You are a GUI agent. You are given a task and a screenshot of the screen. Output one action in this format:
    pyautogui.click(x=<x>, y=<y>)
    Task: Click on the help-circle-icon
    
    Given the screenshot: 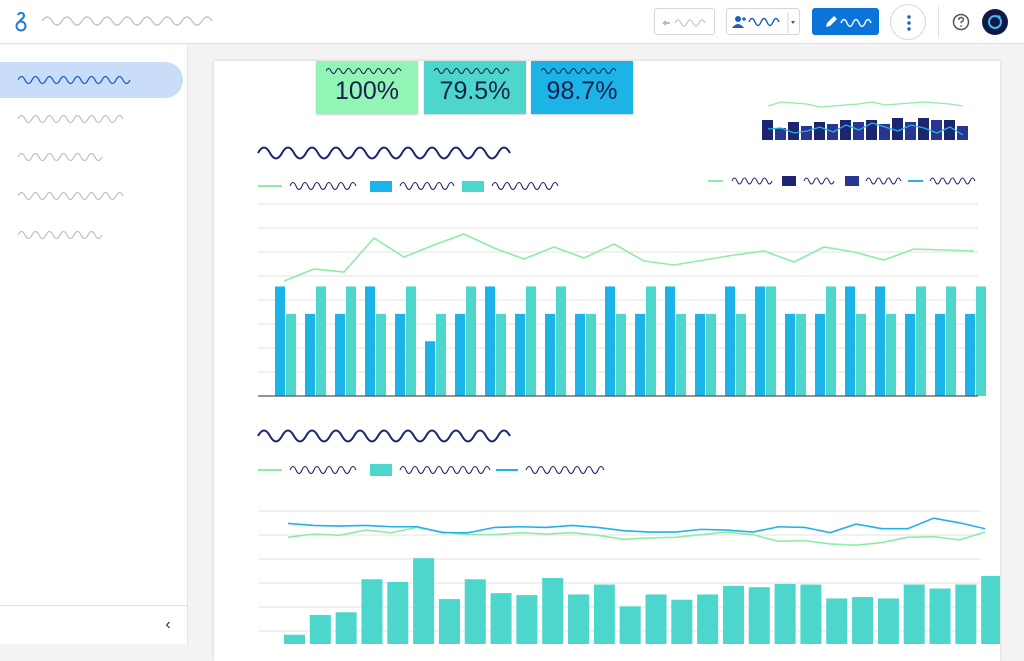 What is the action you would take?
    pyautogui.click(x=961, y=22)
    